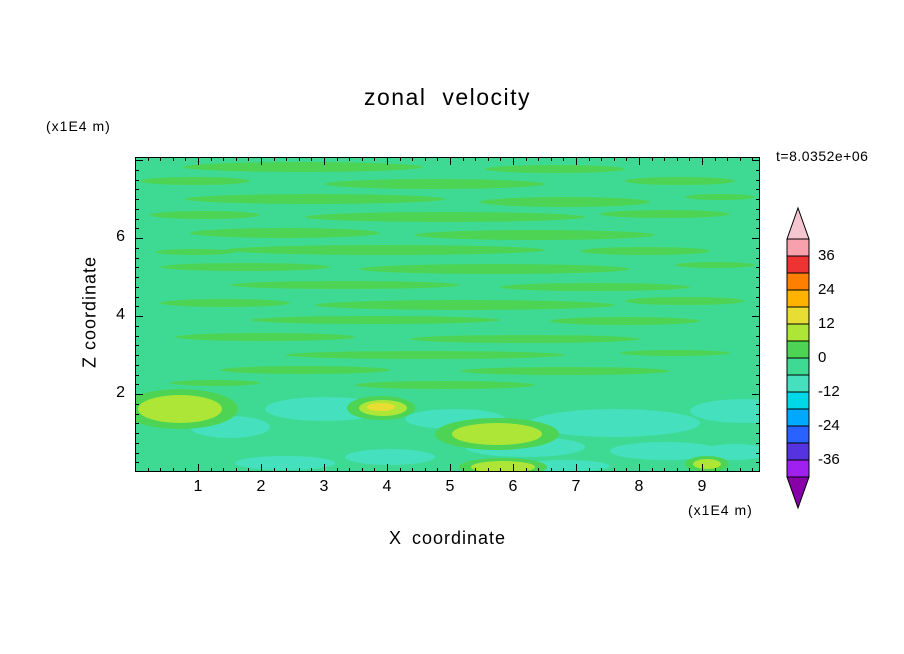 The height and width of the screenshot is (654, 904). I want to click on chart-title: zonal velocity, so click(447, 97).